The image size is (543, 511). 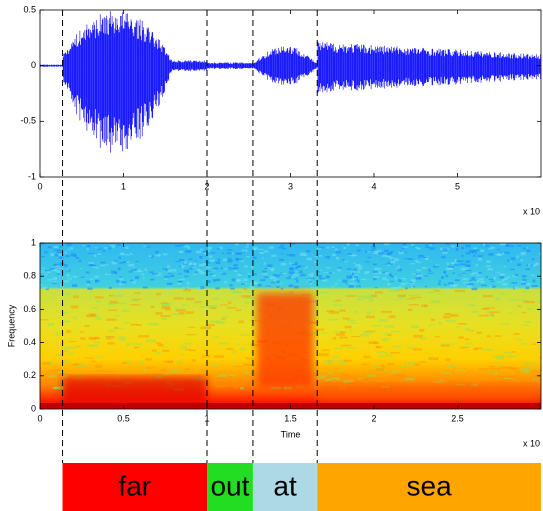 I want to click on x-tick-label: 3, so click(x=290, y=186).